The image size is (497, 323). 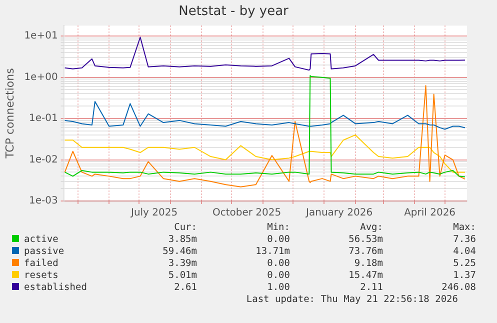 What do you see at coordinates (41, 36) in the screenshot?
I see `y-tick-label: 1e+01` at bounding box center [41, 36].